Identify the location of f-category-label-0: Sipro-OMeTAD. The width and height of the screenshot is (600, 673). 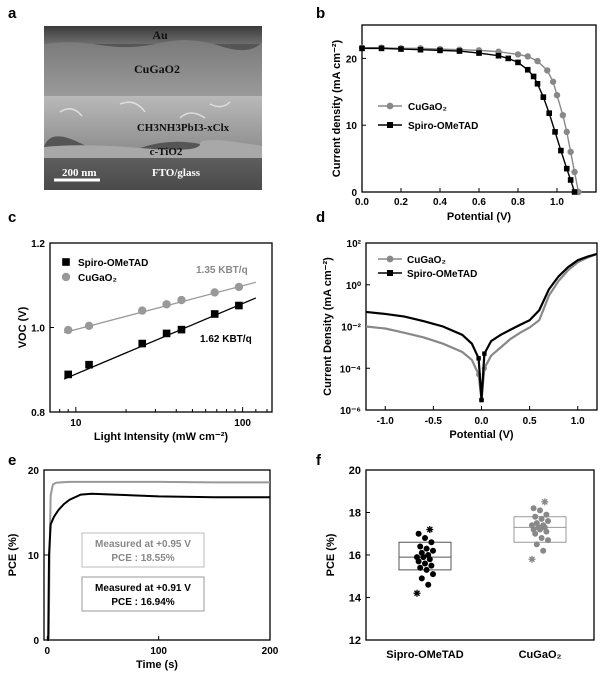
(424, 655).